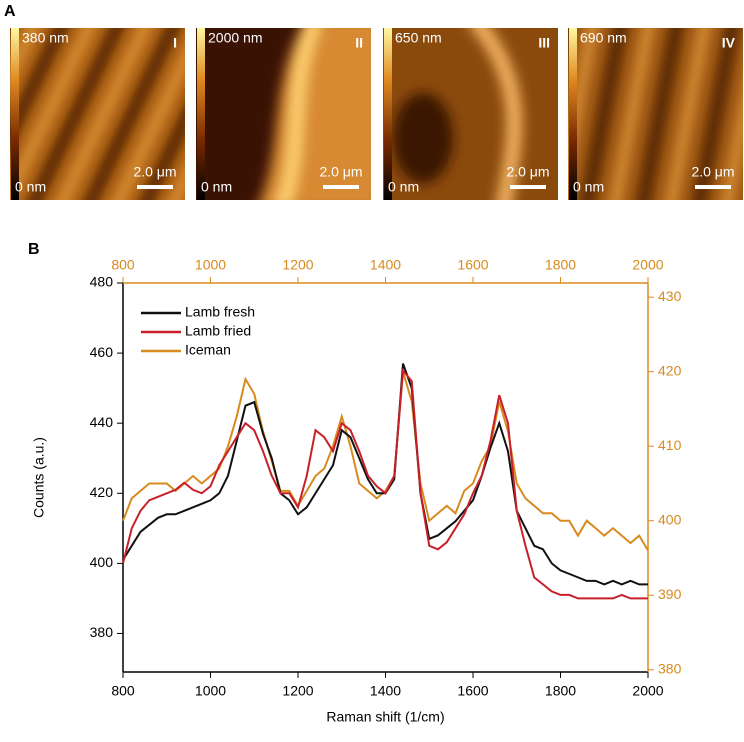  I want to click on x2-tick-label: 2000, so click(647, 265).